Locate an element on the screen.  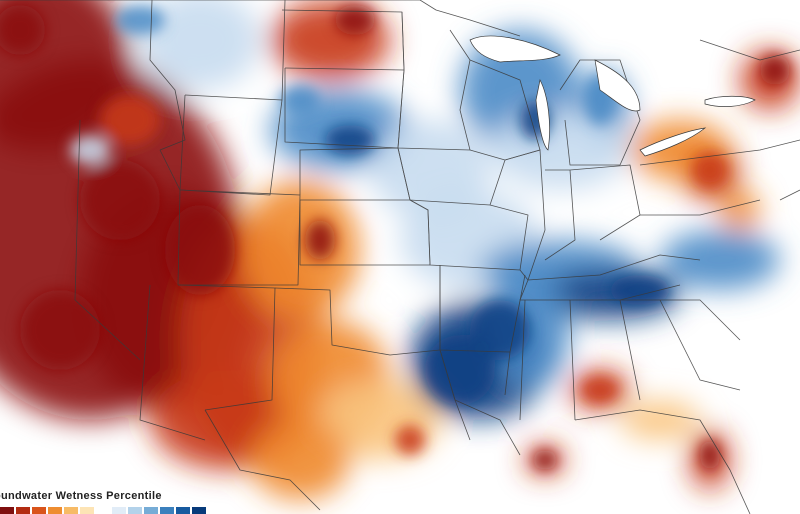
boundary-georgia-carolinas is located at coordinates (680, 345).